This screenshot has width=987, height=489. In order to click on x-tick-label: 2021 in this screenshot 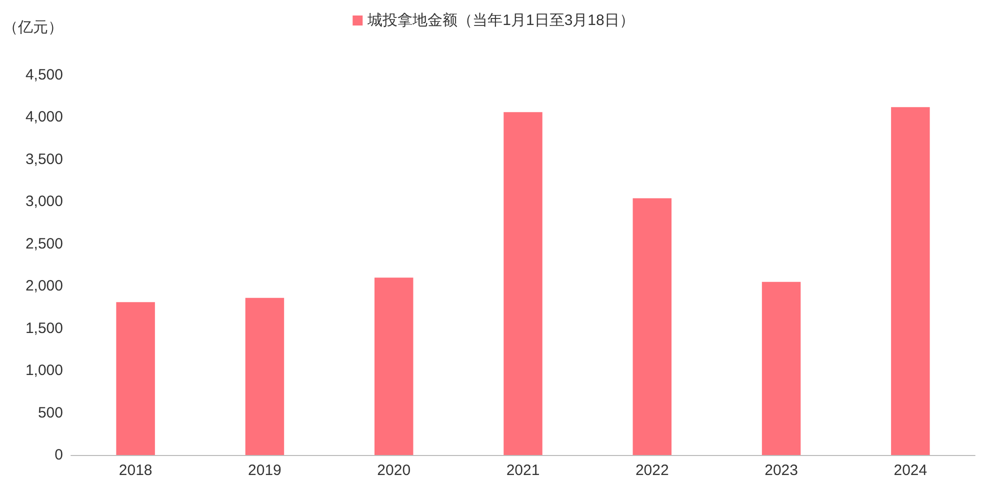, I will do `click(523, 470)`.